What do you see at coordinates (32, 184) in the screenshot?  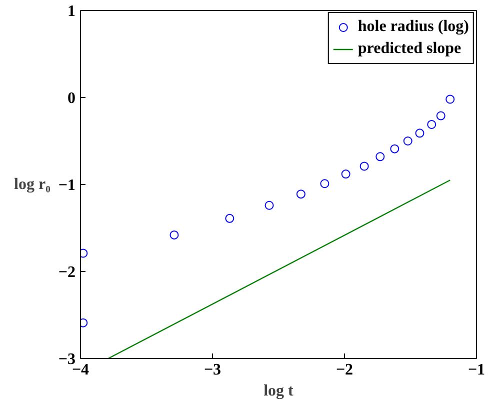 I see `y-axis-title: log r₀` at bounding box center [32, 184].